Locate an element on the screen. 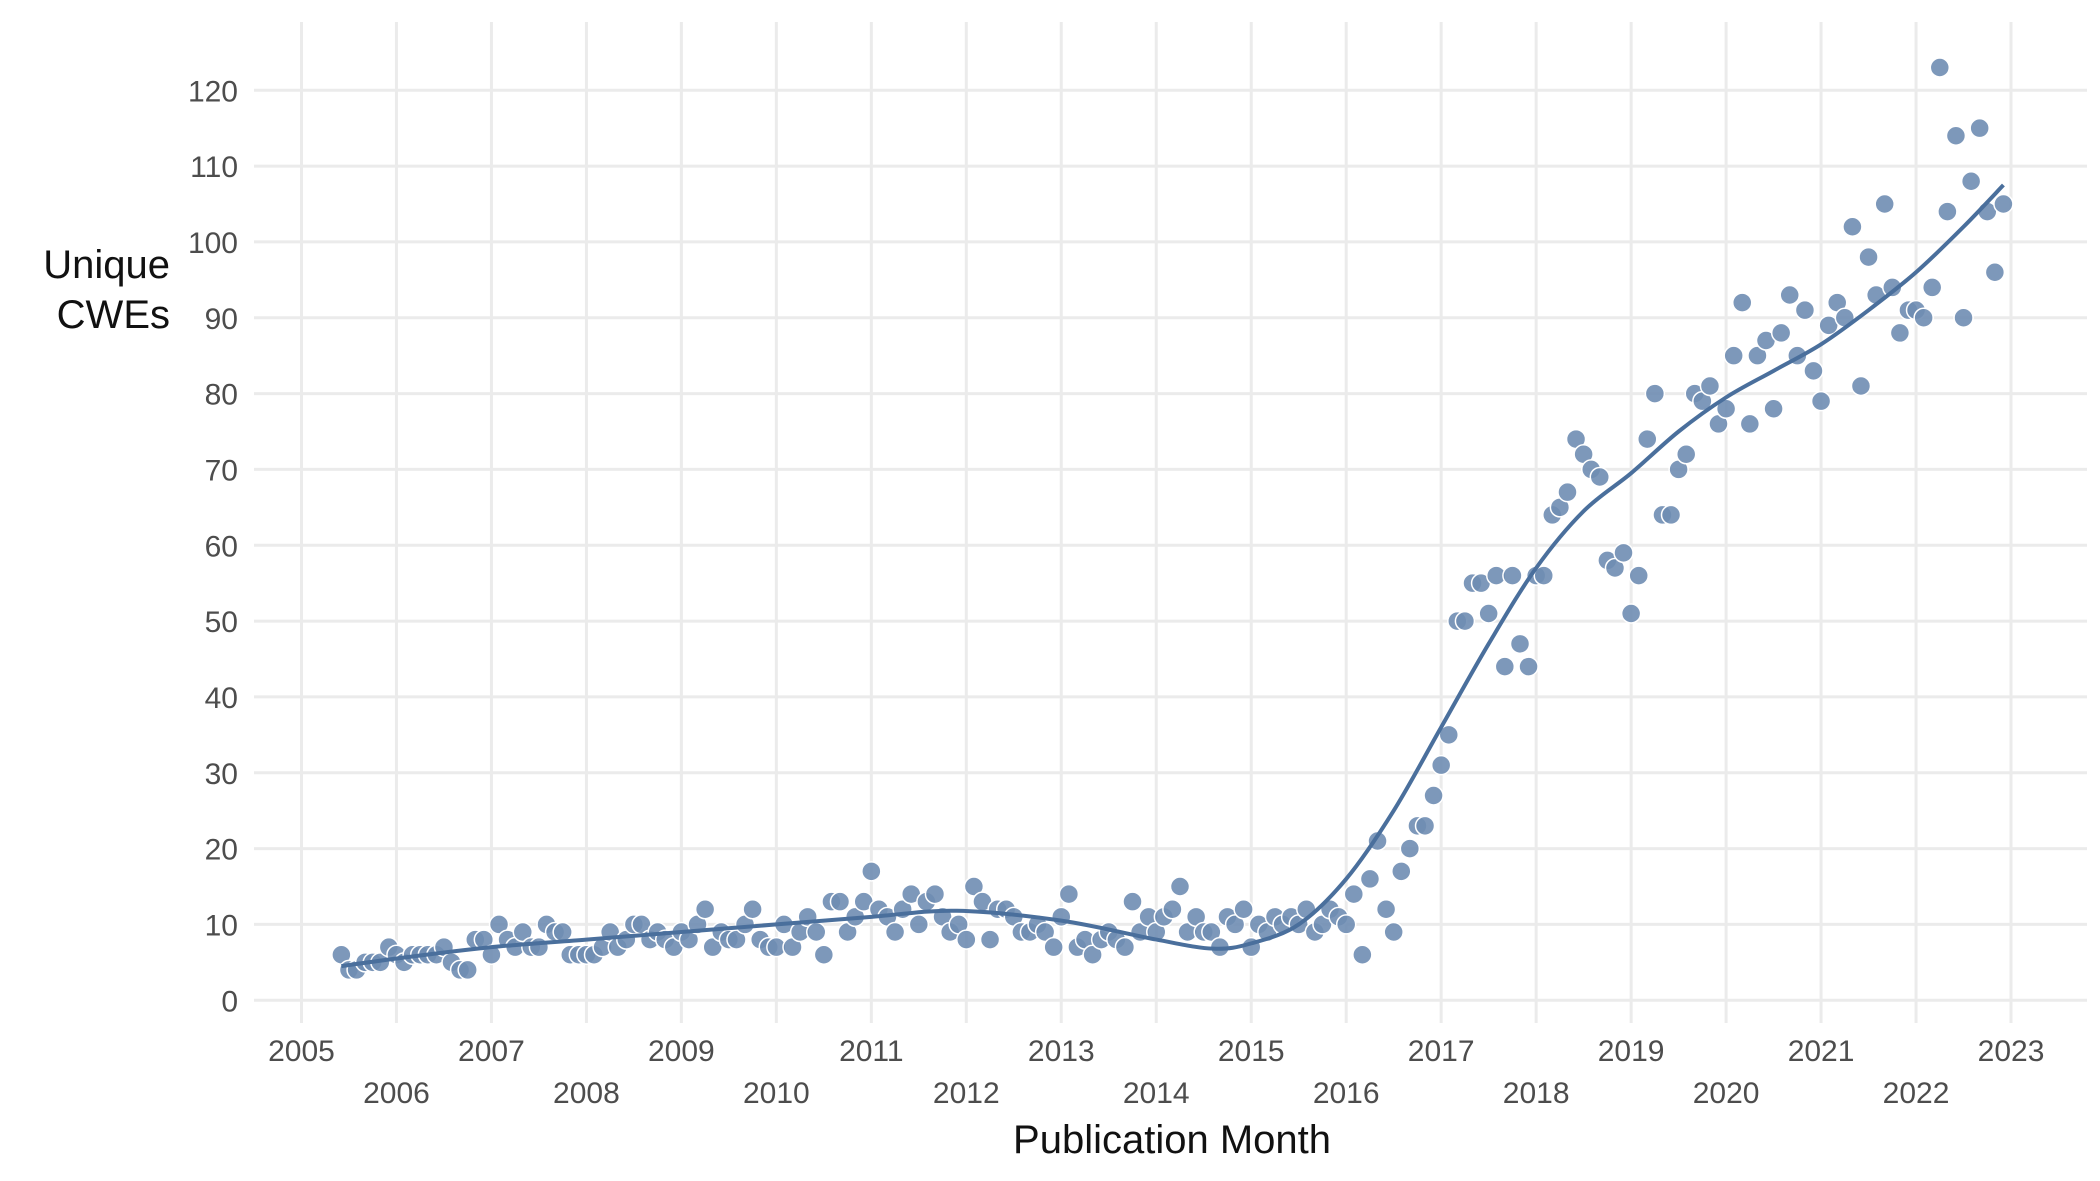 This screenshot has width=2100, height=1181. y-tick-label: 70 is located at coordinates (221, 470).